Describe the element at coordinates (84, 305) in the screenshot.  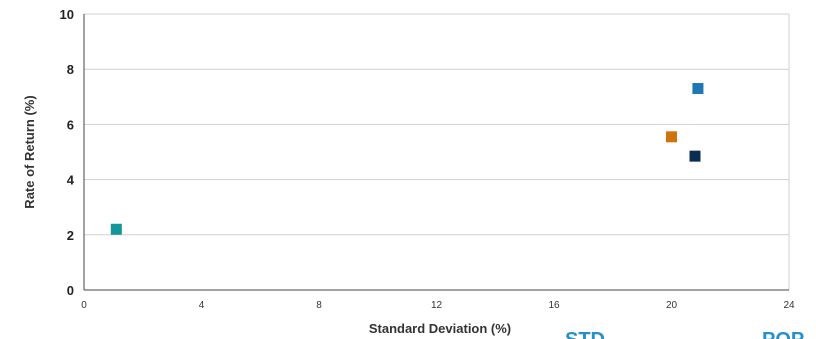
I see `x-tick-label: 0` at that location.